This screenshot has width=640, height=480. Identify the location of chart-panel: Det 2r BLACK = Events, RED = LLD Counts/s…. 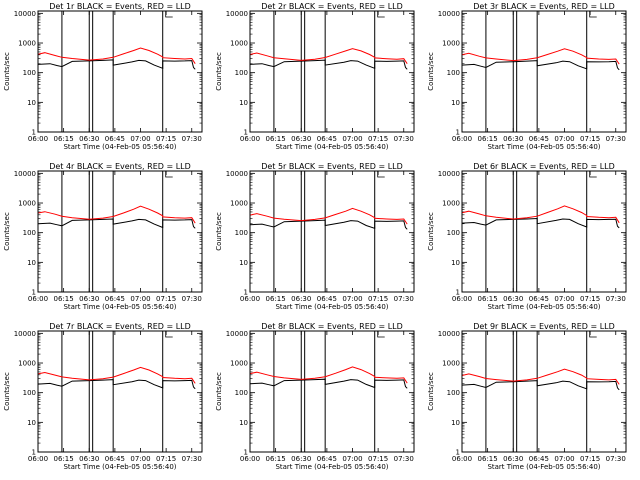
(315, 76).